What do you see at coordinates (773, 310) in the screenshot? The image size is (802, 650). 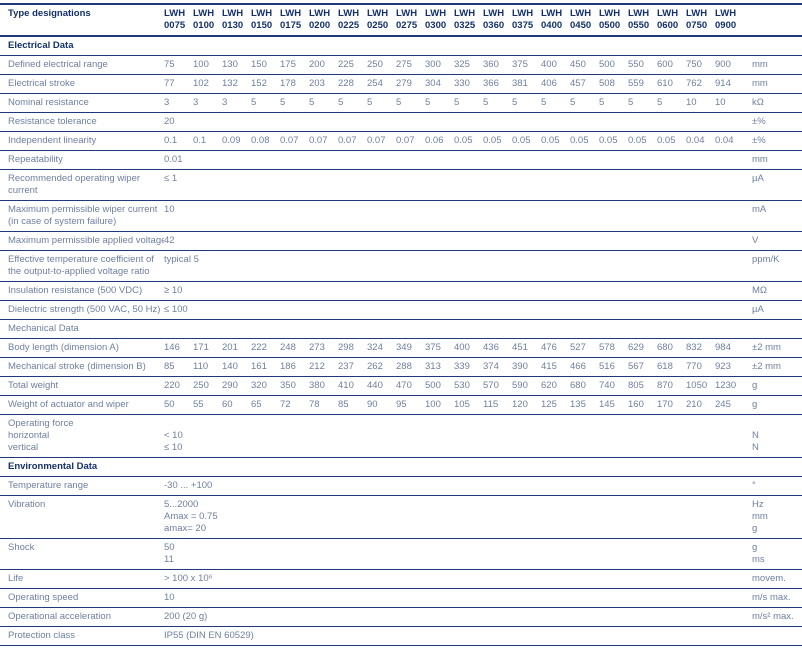 I see `unit-cell: µA` at bounding box center [773, 310].